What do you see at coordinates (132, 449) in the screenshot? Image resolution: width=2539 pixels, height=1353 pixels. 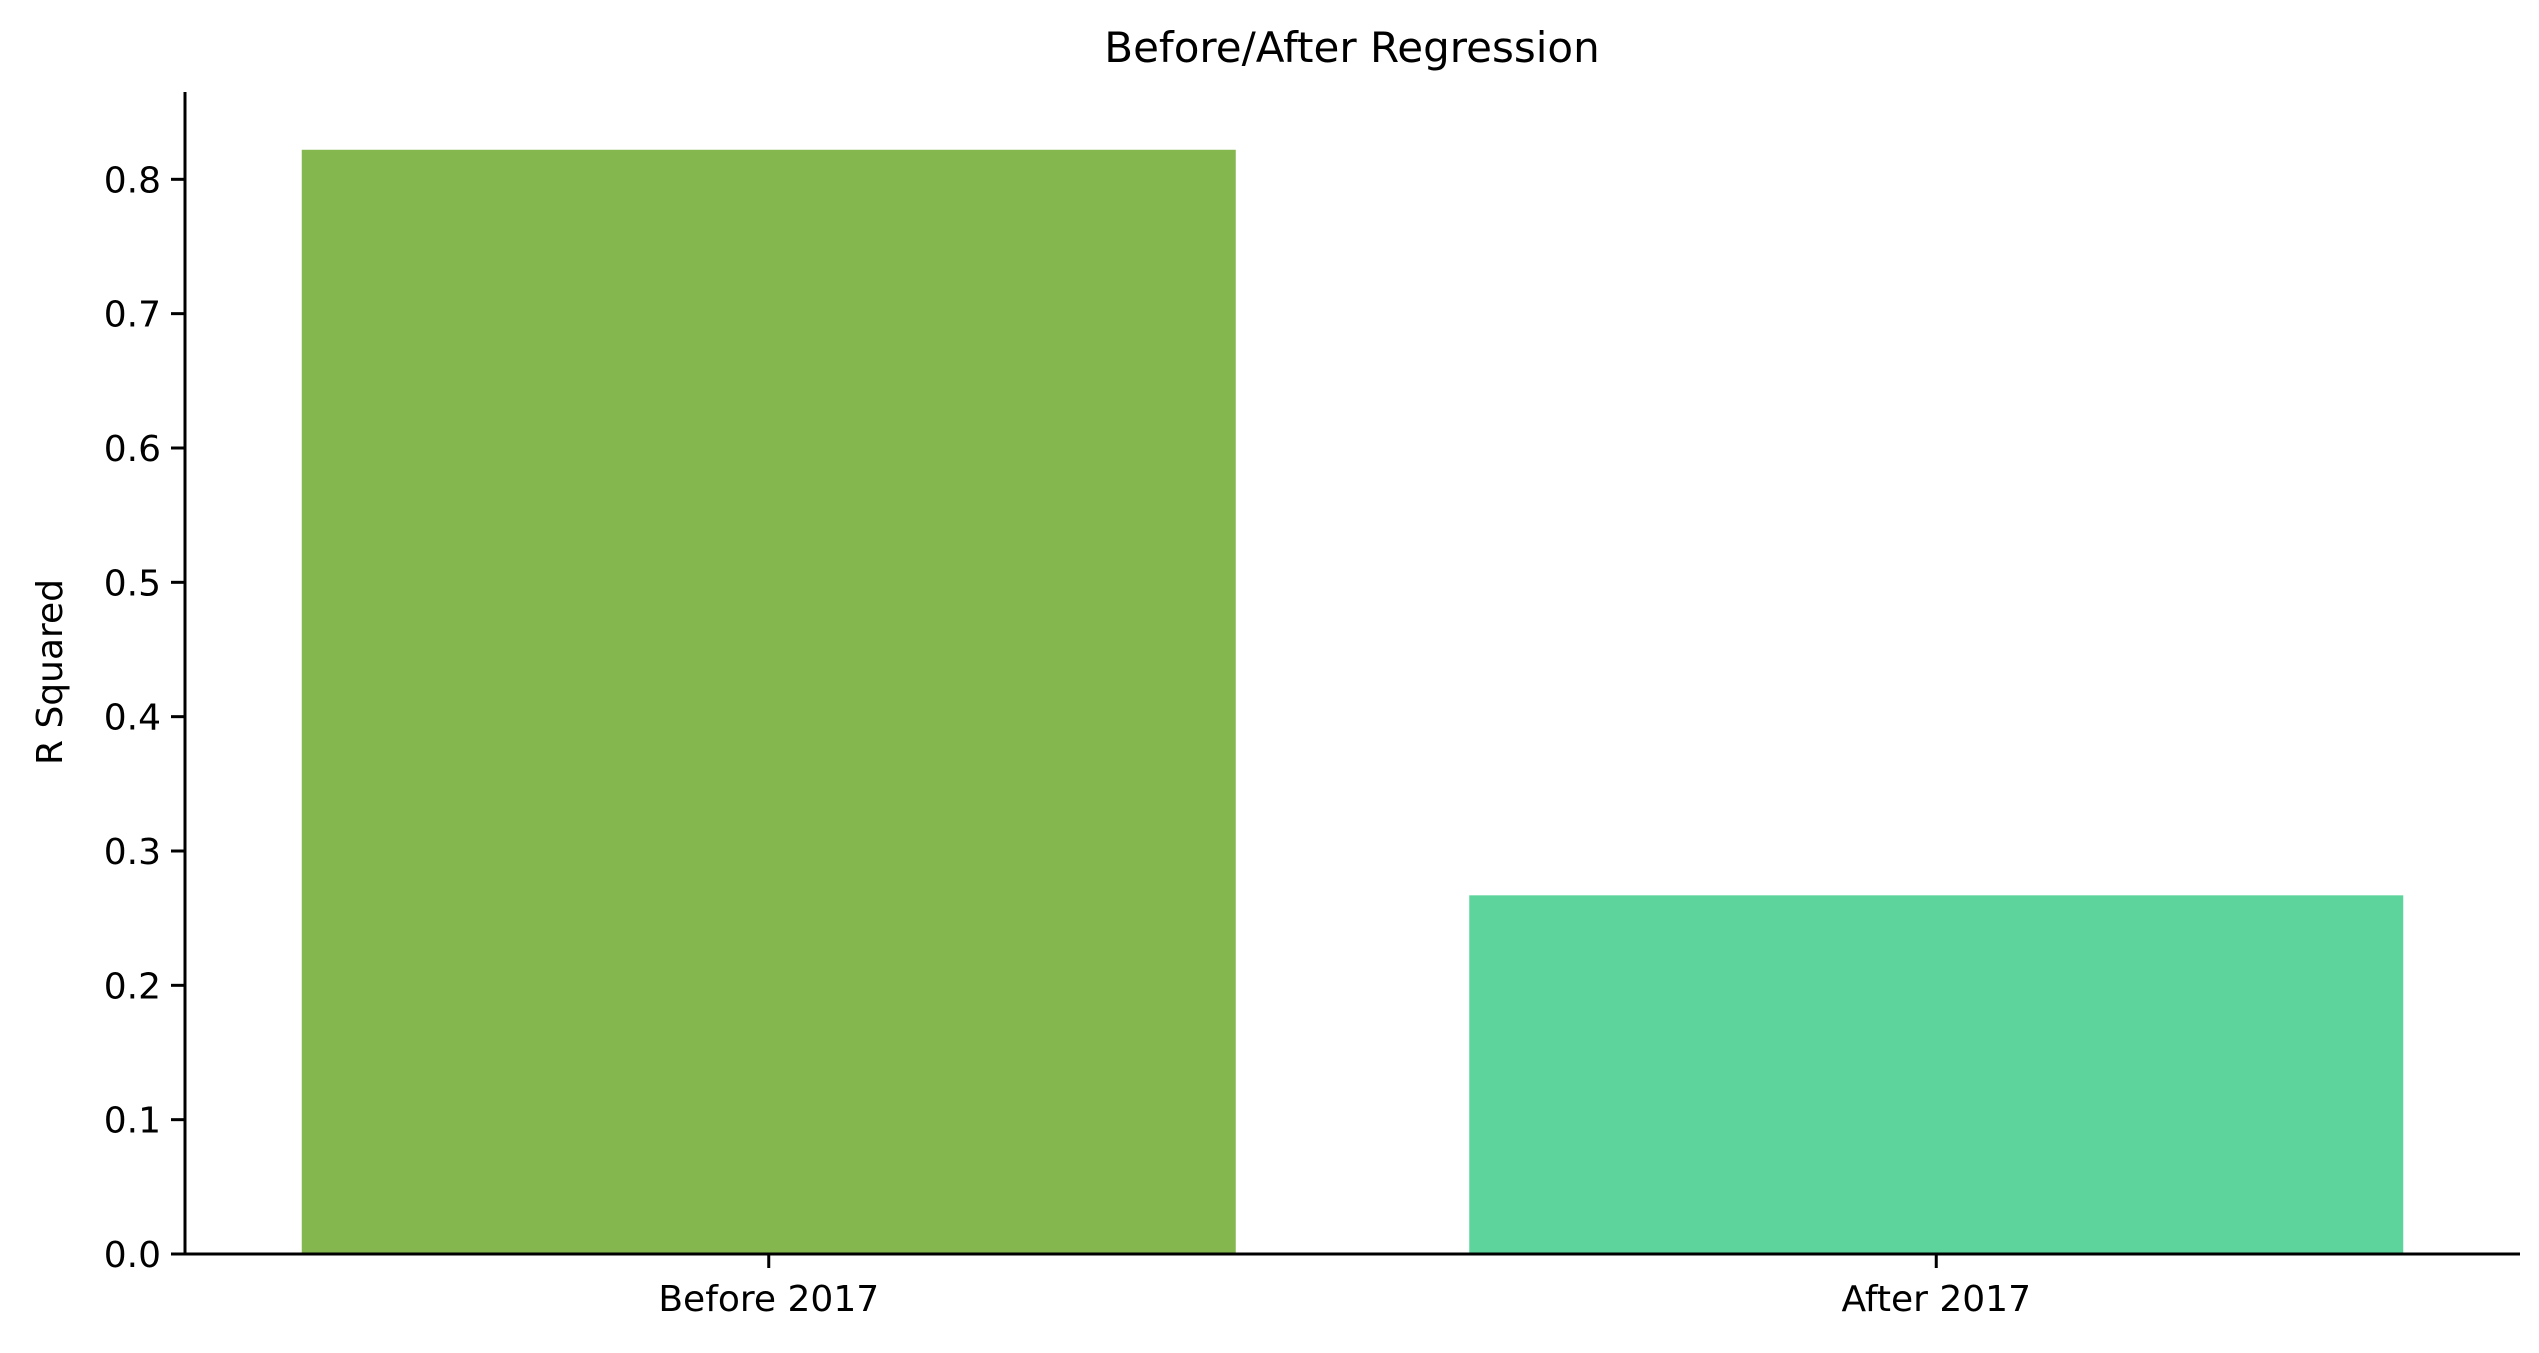 I see `y-tick-label: 0.6` at bounding box center [132, 449].